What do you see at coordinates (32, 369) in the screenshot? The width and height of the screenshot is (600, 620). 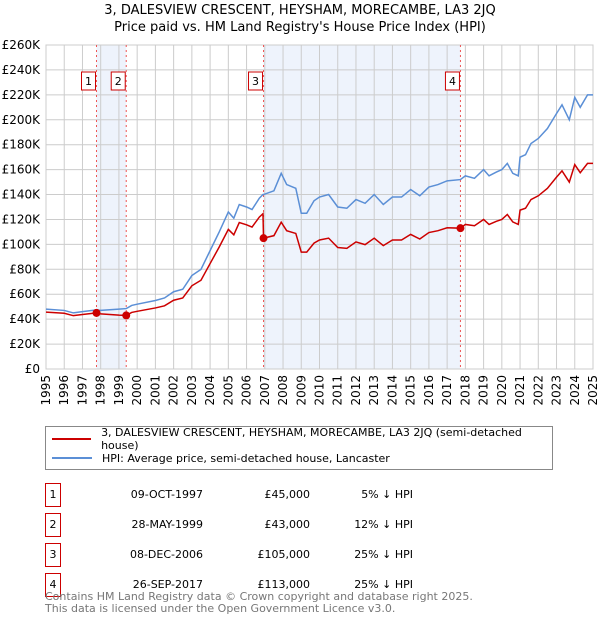 I see `y-tick-label: £0` at bounding box center [32, 369].